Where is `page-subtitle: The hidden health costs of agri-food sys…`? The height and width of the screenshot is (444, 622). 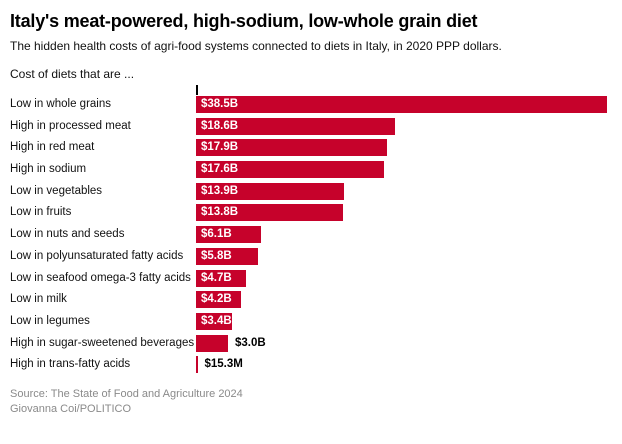
page-subtitle: The hidden health costs of agri-food sys… is located at coordinates (256, 46).